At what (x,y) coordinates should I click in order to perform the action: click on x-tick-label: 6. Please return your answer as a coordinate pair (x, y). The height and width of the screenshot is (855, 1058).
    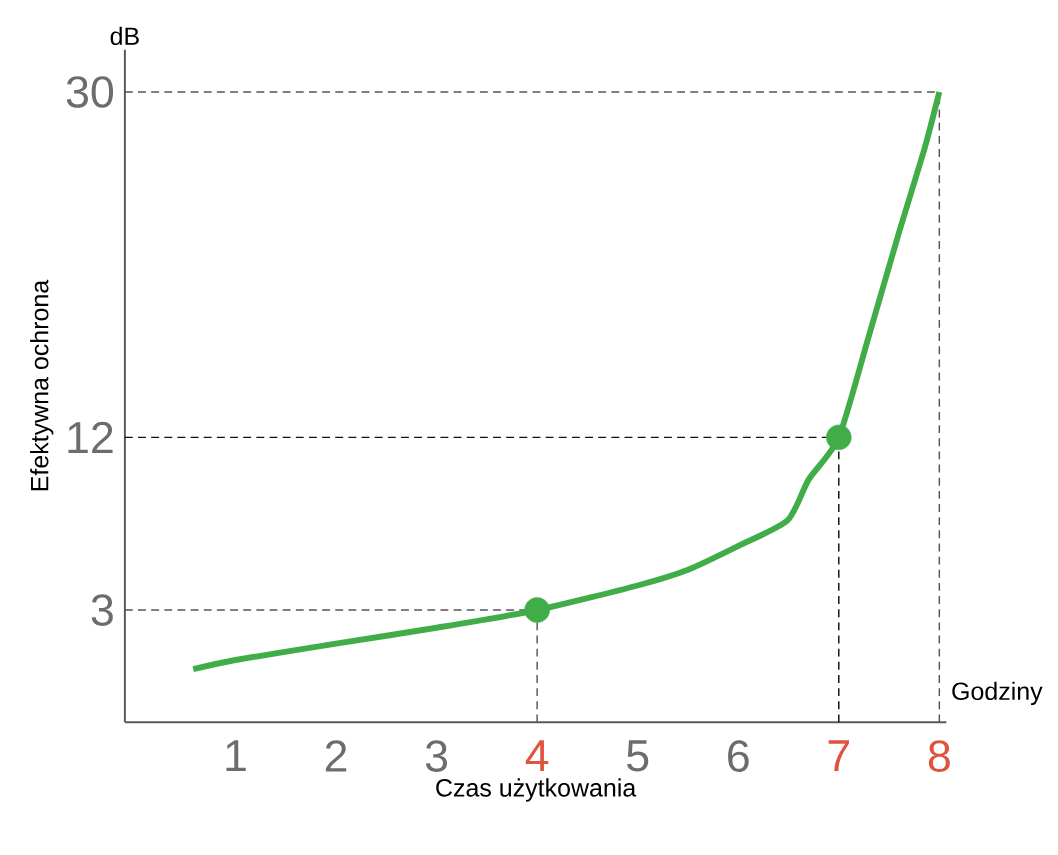
    Looking at the image, I should click on (738, 756).